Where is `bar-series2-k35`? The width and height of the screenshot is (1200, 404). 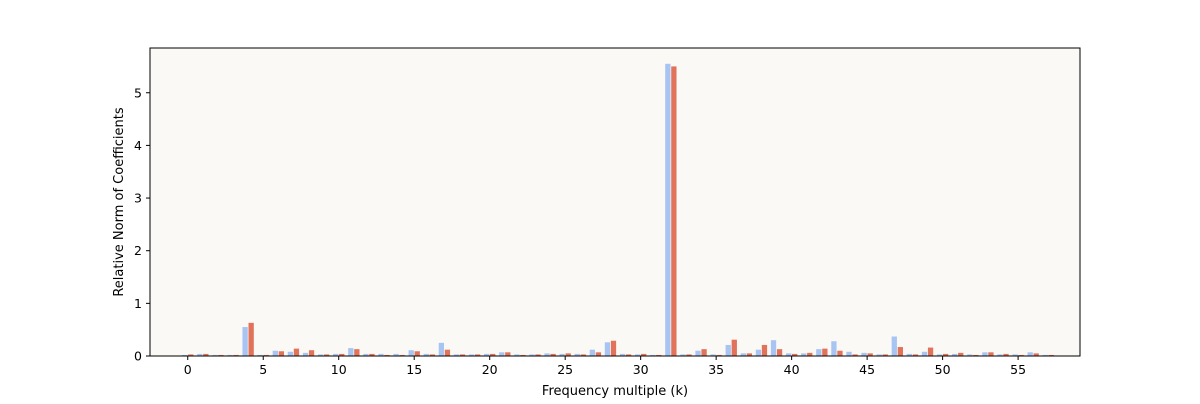 bar-series2-k35 is located at coordinates (719, 355).